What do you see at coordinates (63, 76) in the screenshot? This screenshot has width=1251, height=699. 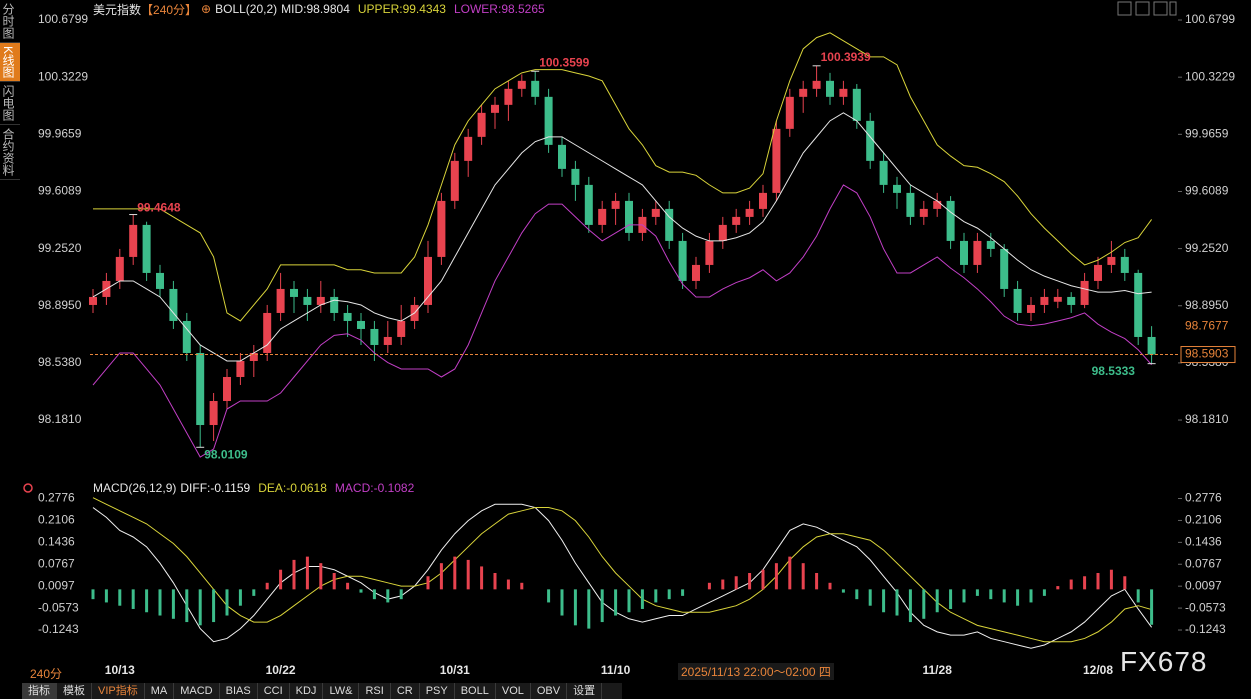 I see `y-tick-label: 100.3229` at bounding box center [63, 76].